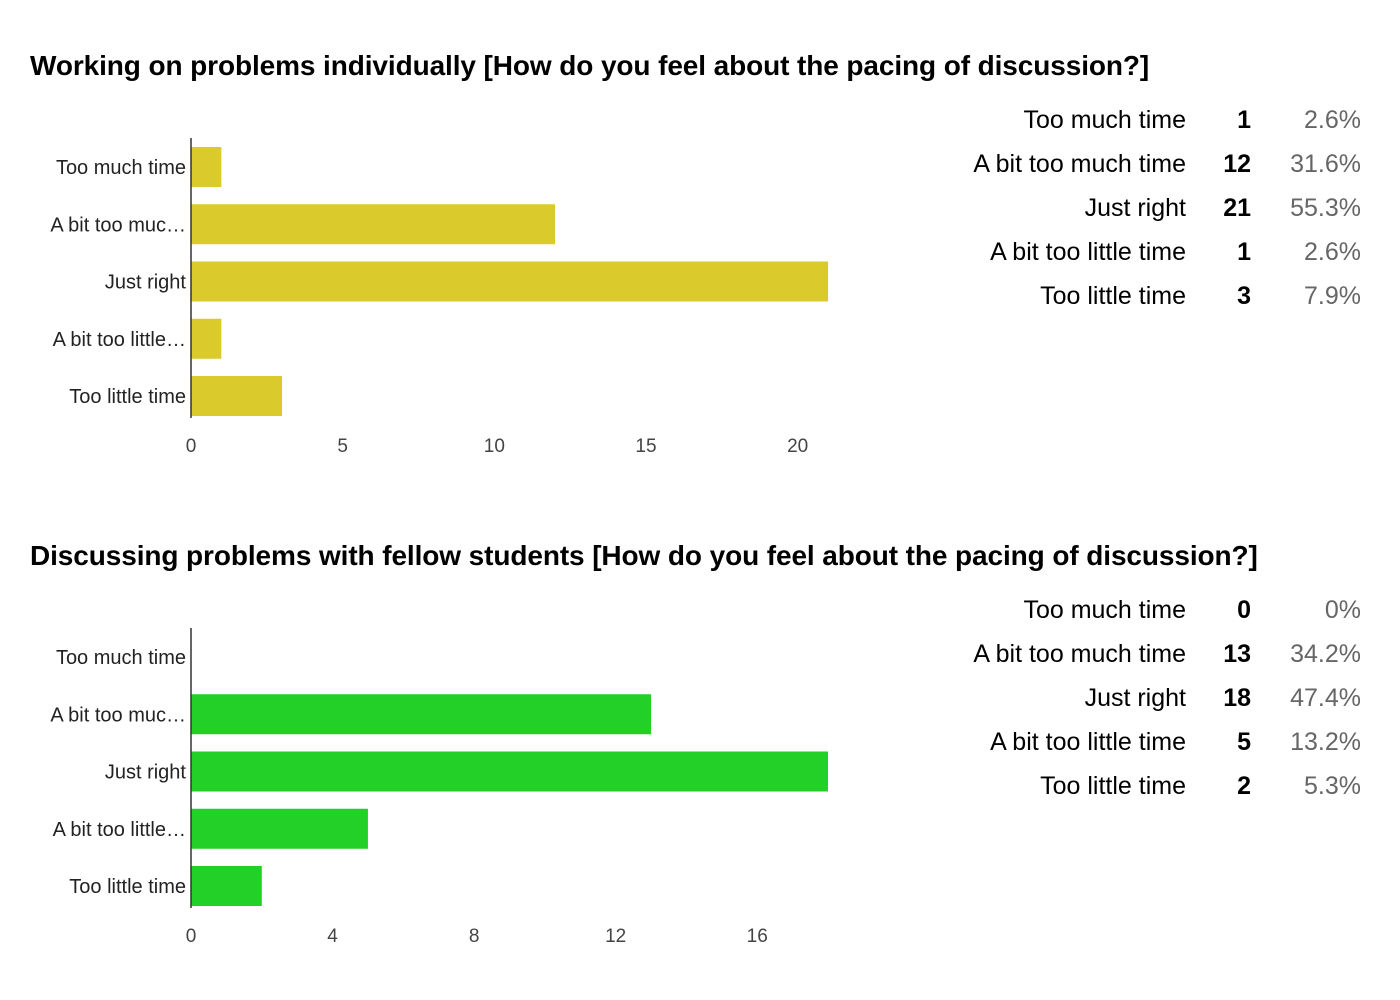 This screenshot has width=1400, height=1000. Describe the element at coordinates (1244, 295) in the screenshot. I see `summary-count: 3` at that location.